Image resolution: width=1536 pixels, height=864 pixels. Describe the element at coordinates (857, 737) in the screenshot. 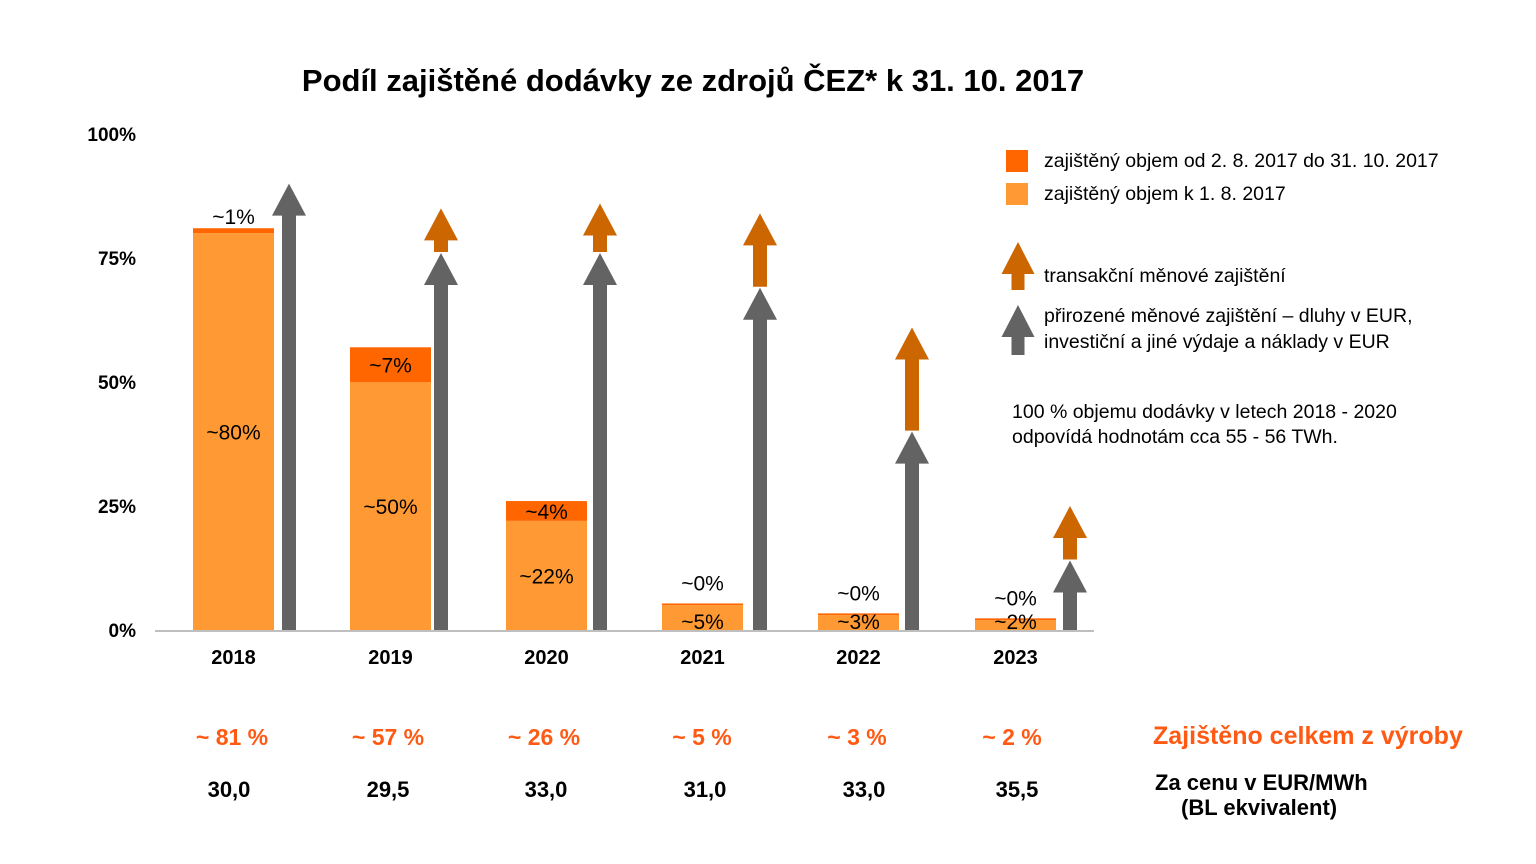

I see `total-value: ~ 3 %` at that location.